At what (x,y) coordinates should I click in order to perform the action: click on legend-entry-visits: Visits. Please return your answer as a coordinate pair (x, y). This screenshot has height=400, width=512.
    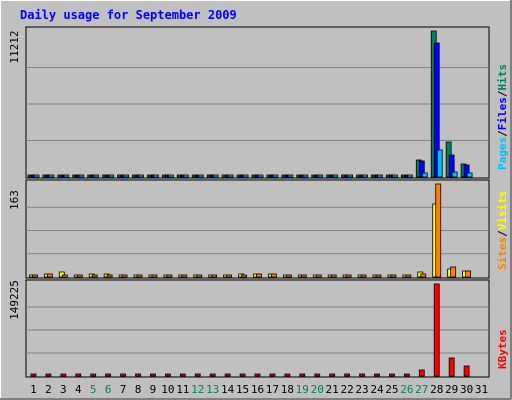
    Looking at the image, I should click on (502, 211).